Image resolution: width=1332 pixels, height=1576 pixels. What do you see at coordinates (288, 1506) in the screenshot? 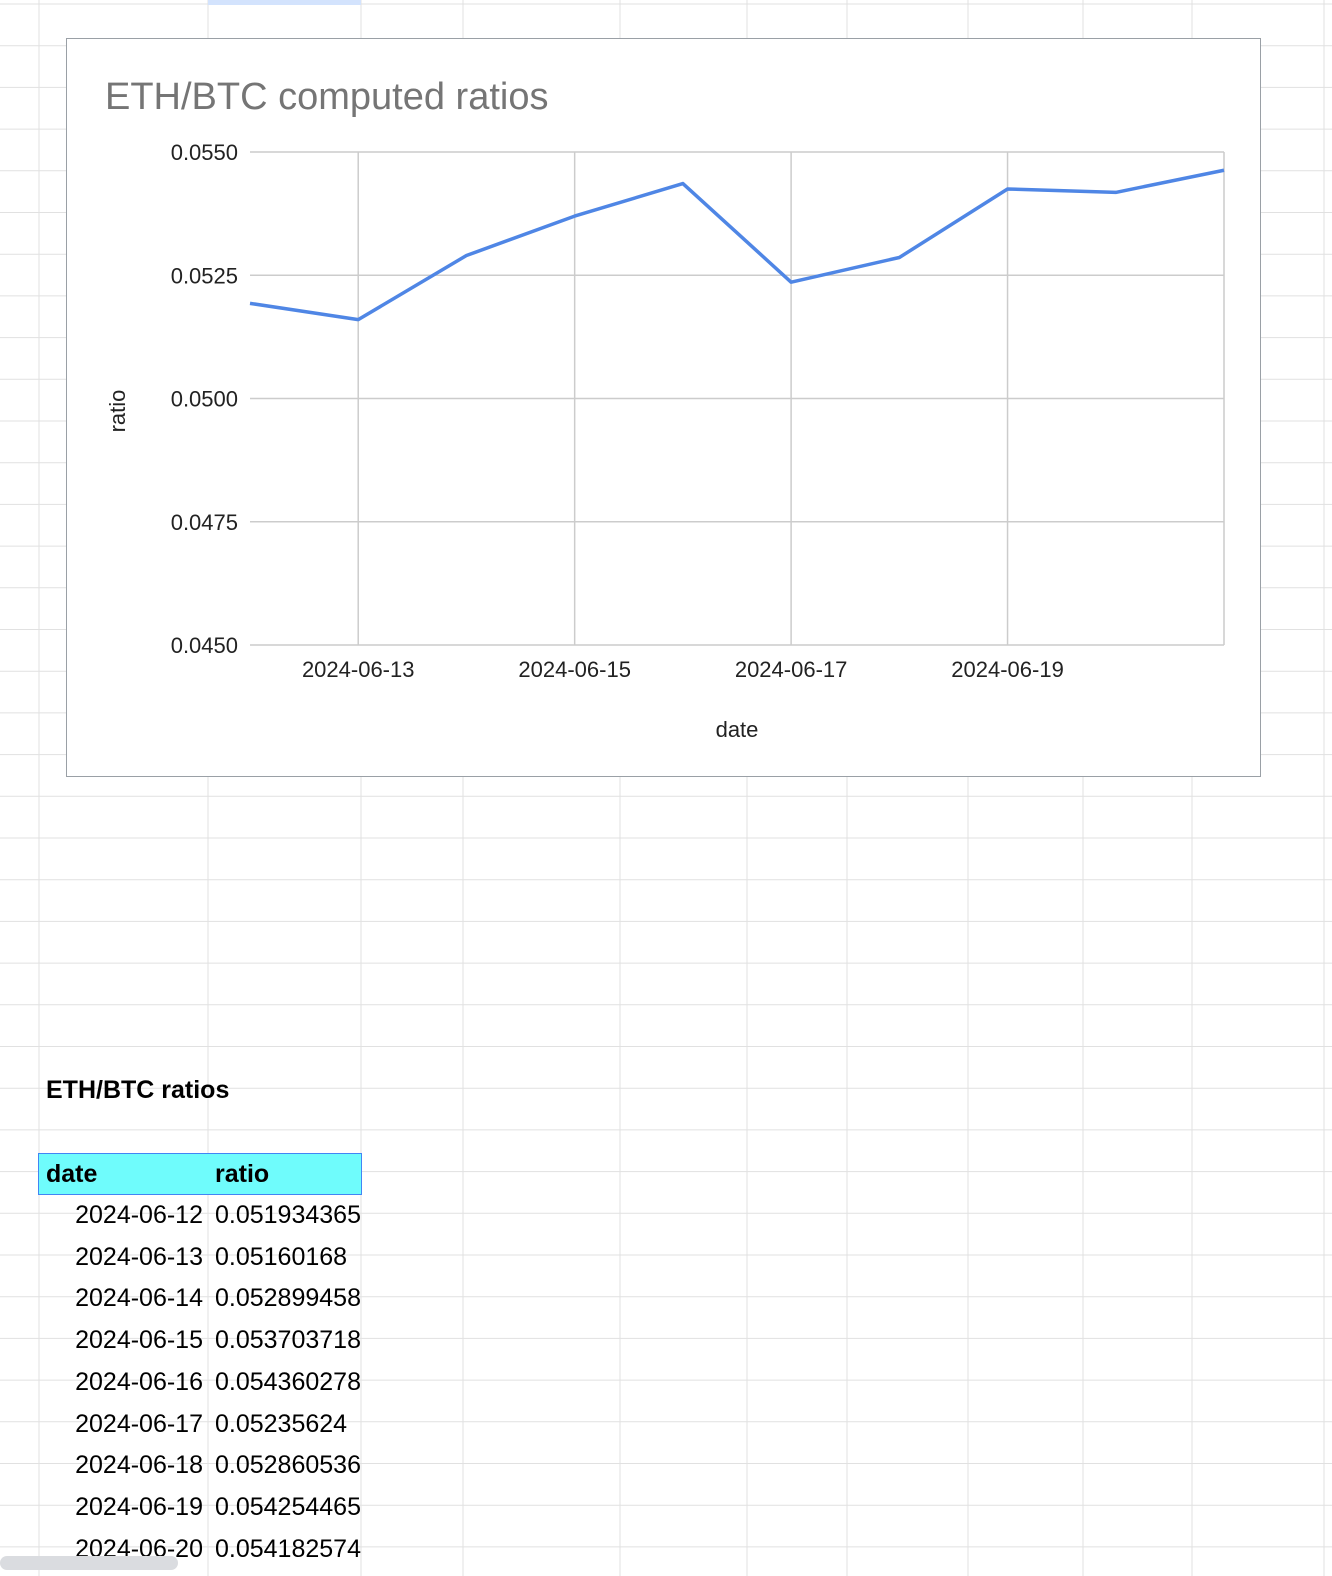
I see `table-cell-ratio: 0.054254465` at bounding box center [288, 1506].